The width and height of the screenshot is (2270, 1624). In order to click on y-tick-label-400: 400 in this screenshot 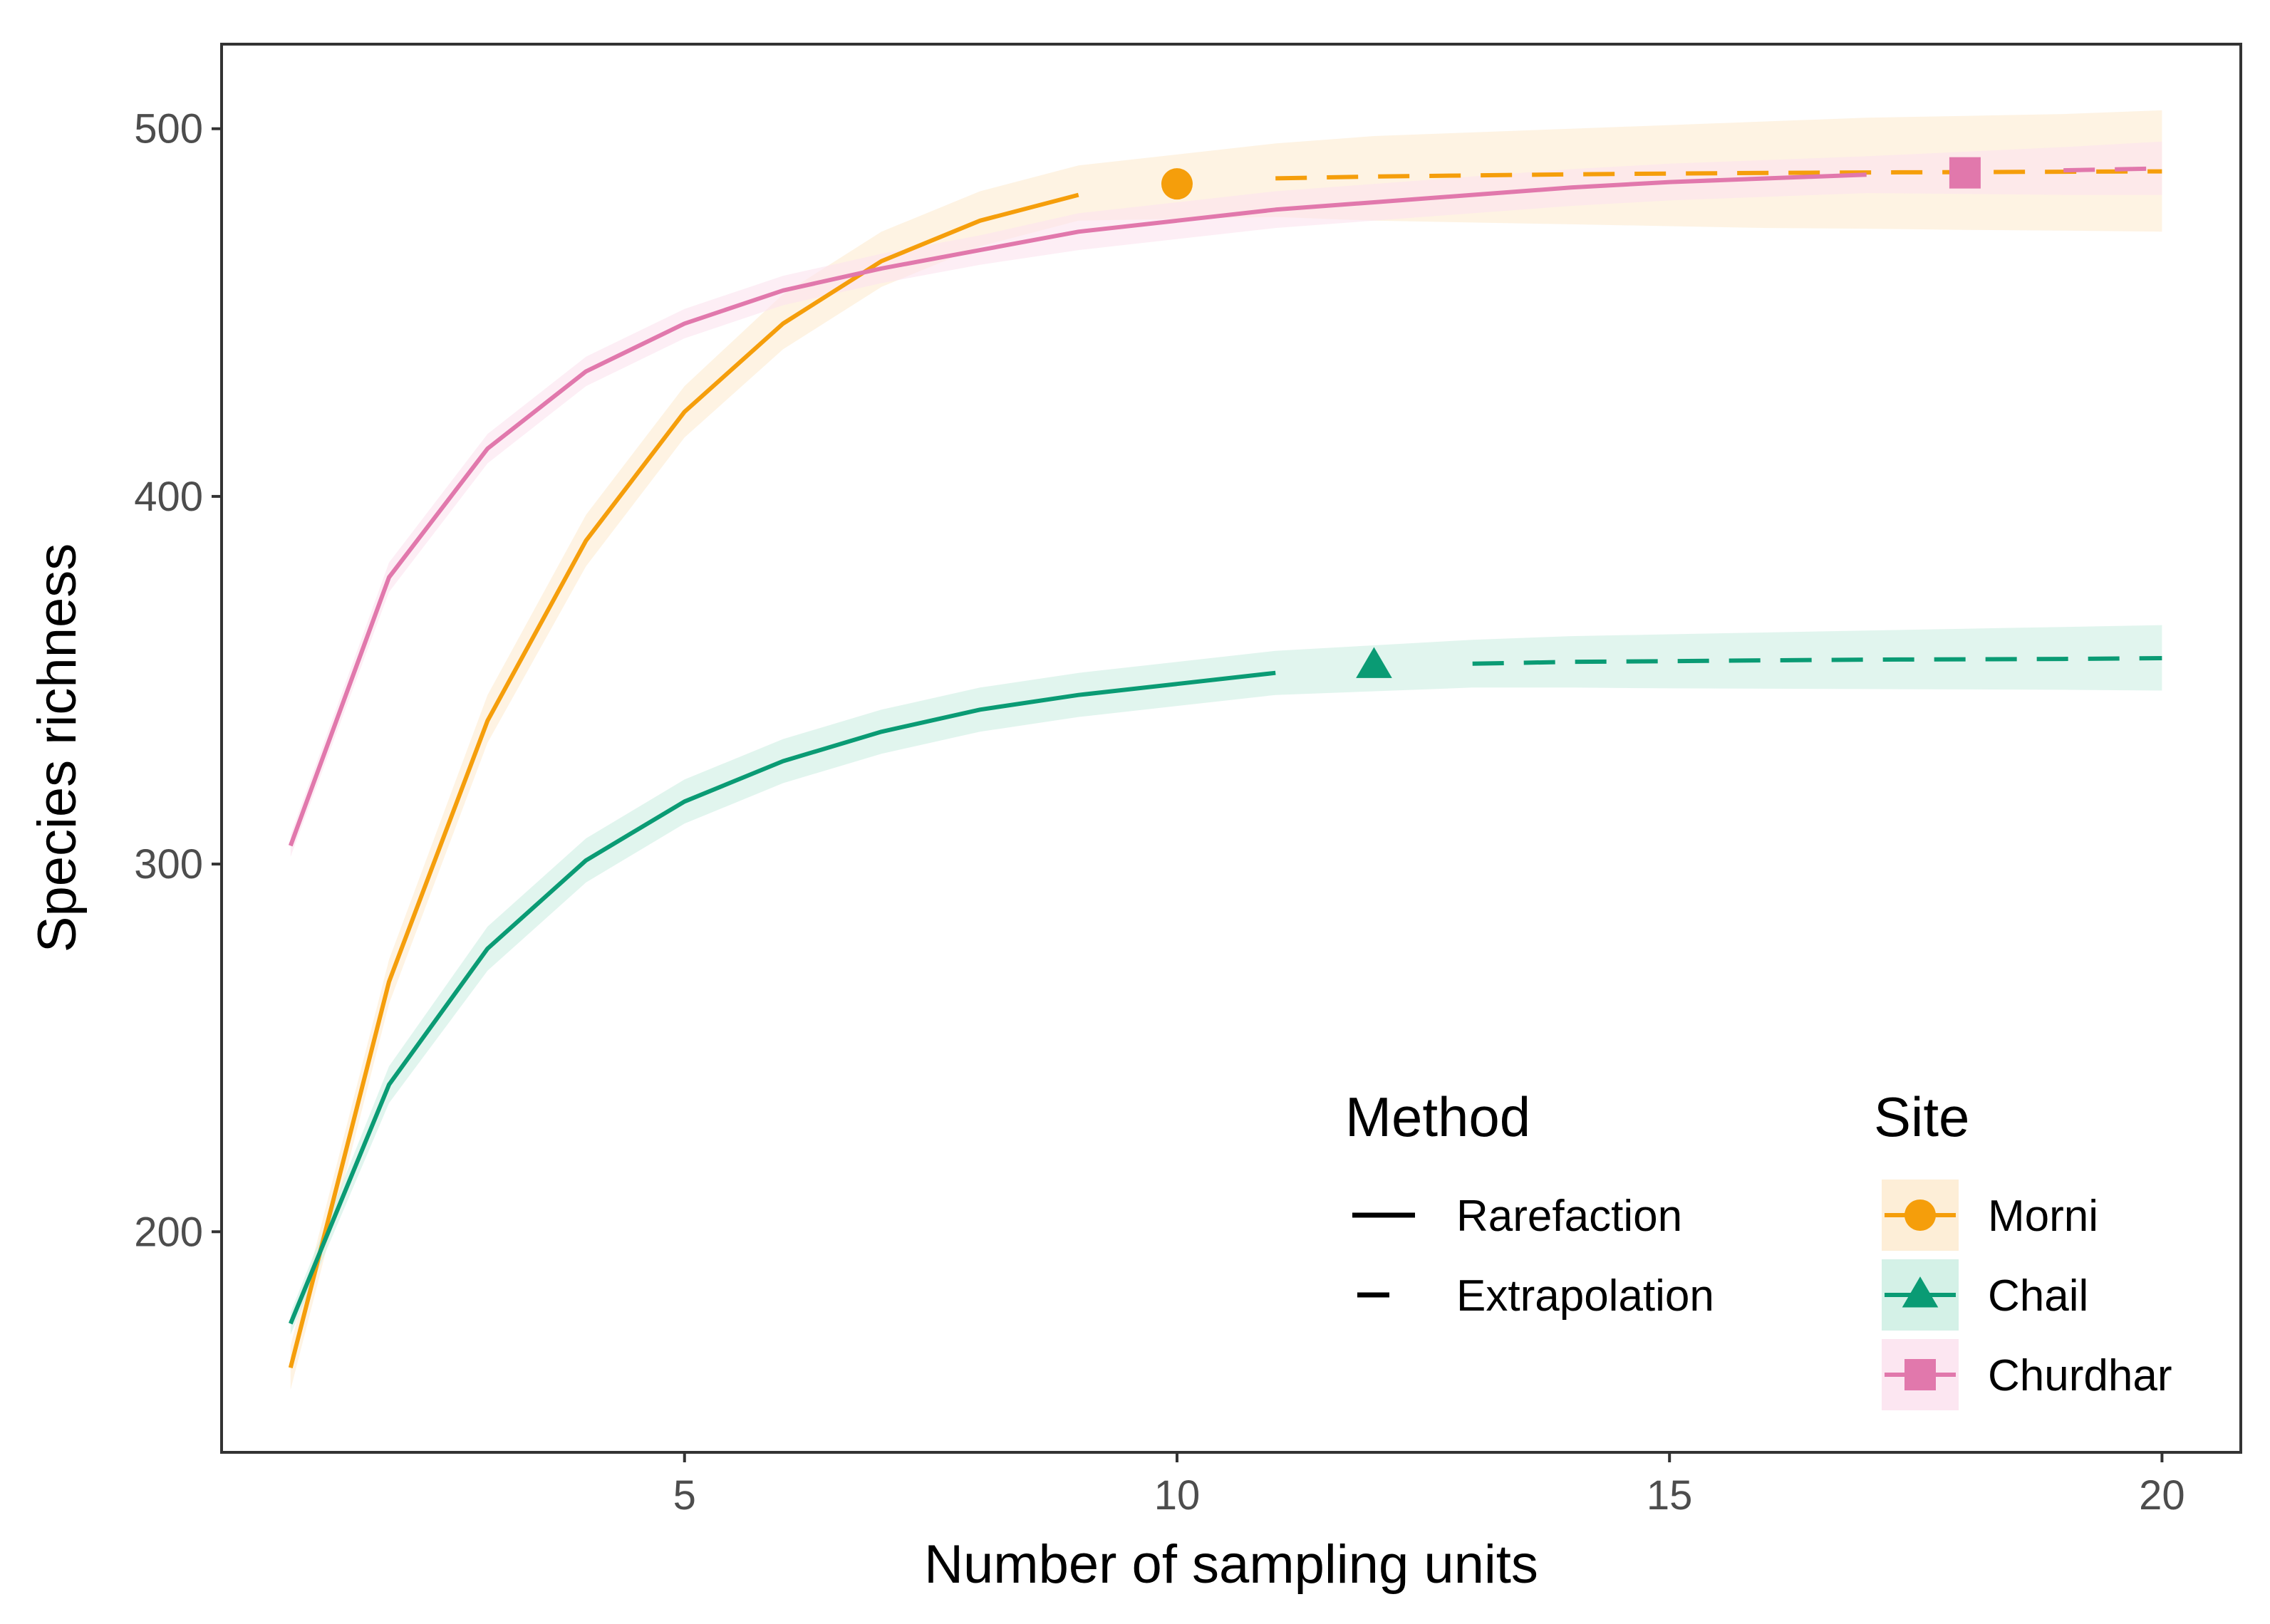, I will do `click(168, 497)`.